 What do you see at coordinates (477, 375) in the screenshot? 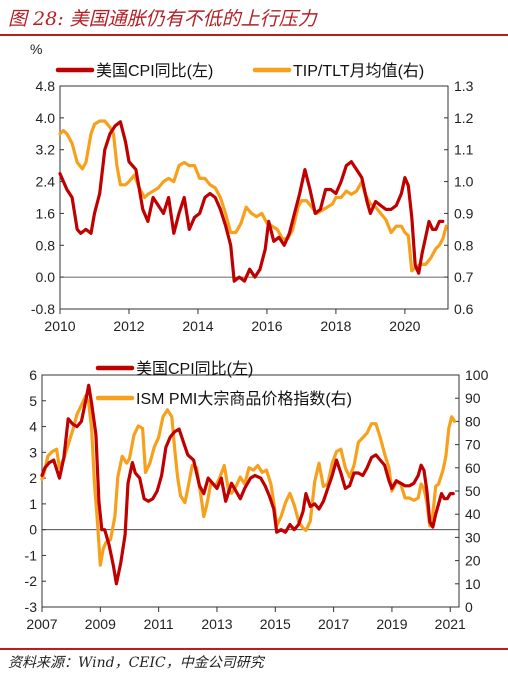
I see `right-tick-label: 100` at bounding box center [477, 375].